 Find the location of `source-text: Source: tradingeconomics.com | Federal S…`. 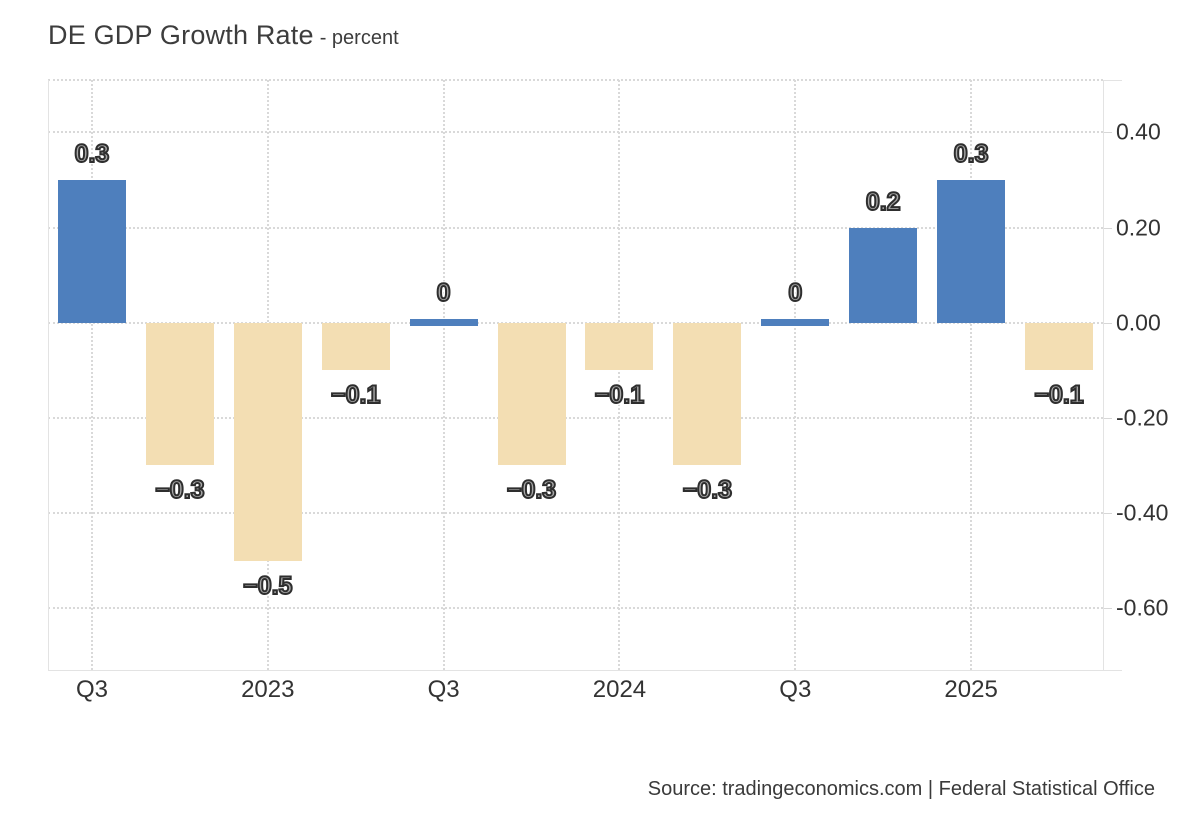

source-text: Source: tradingeconomics.com | Federal S… is located at coordinates (901, 789).